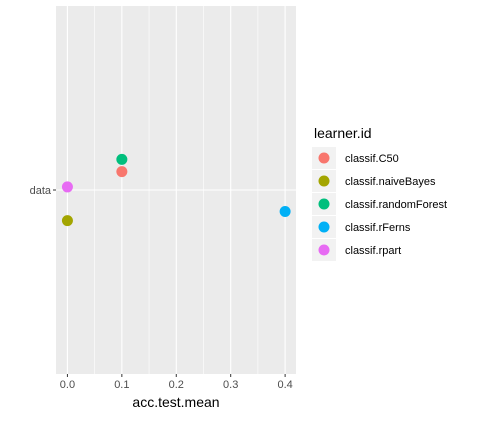  I want to click on y-tick-label: data, so click(41, 191).